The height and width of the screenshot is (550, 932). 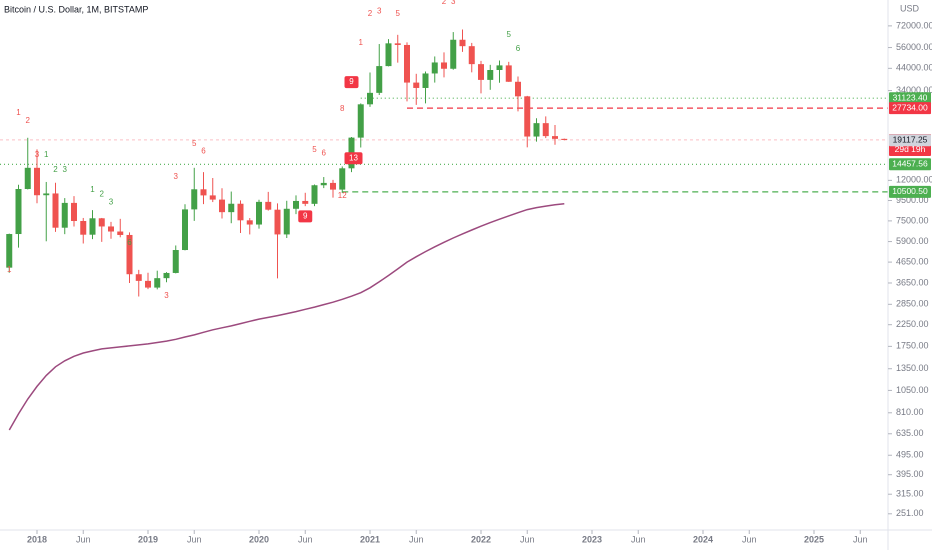 What do you see at coordinates (912, 324) in the screenshot?
I see `y-tick-label: 2250.00` at bounding box center [912, 324].